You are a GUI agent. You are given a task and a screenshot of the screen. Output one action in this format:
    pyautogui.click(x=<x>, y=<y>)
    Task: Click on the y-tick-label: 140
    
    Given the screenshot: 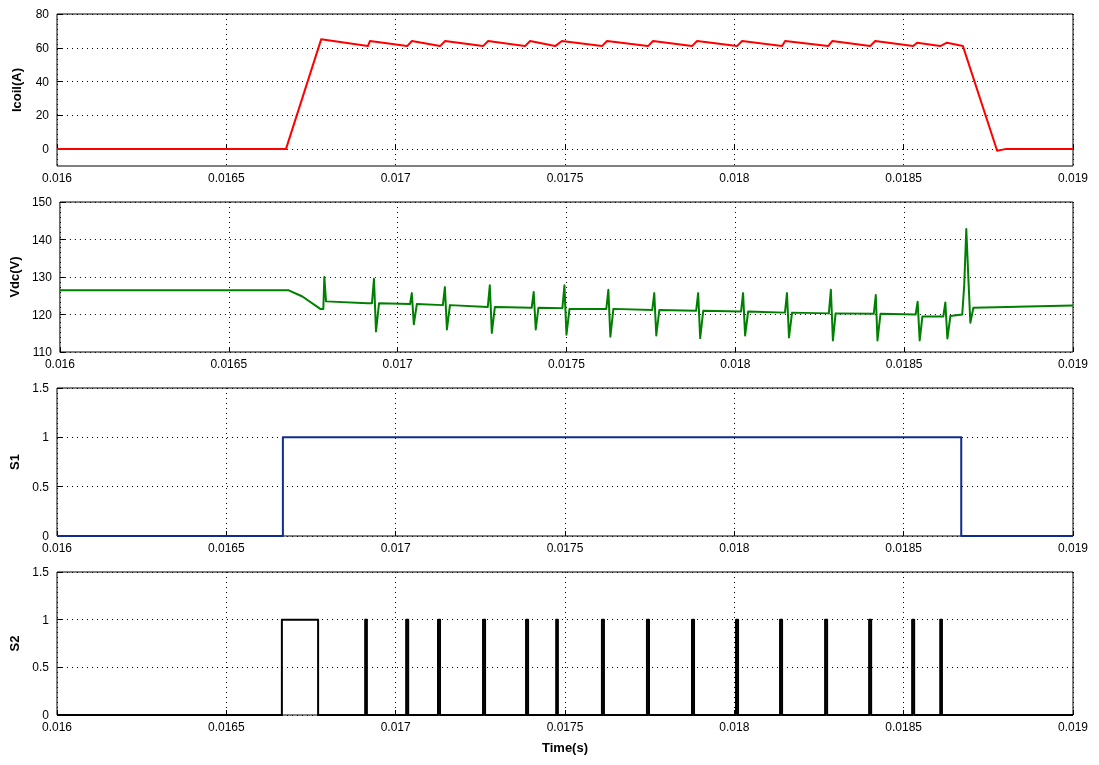 What is the action you would take?
    pyautogui.click(x=42, y=239)
    